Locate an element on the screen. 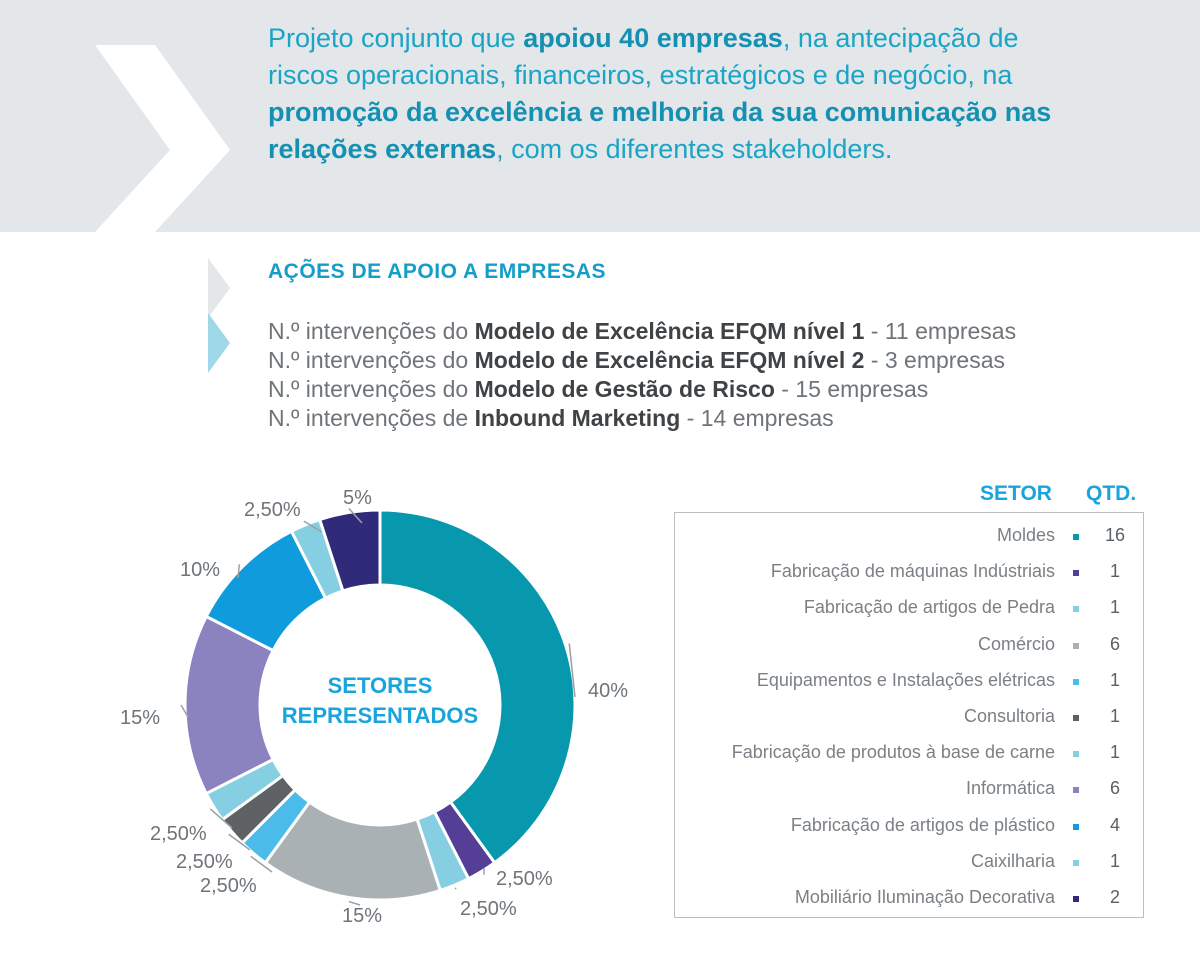 This screenshot has height=957, width=1200. table-row: Caixilharia 1 is located at coordinates (910, 863).